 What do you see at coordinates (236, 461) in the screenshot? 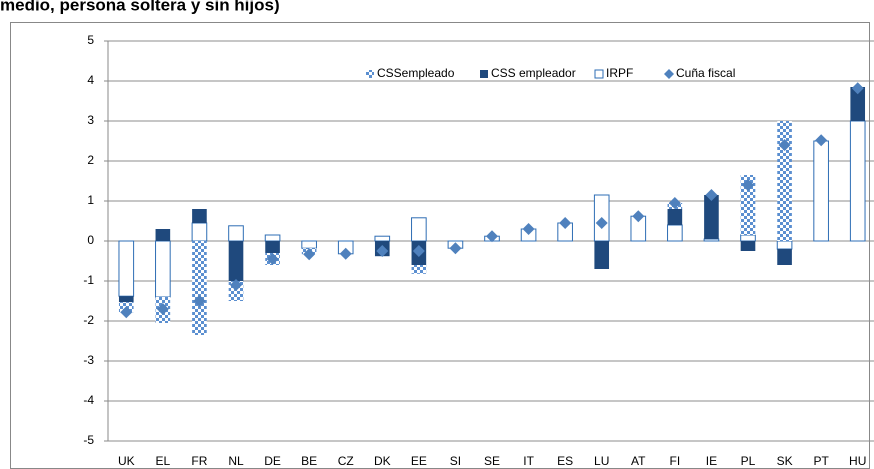
I see `x-tick-label: NL` at bounding box center [236, 461].